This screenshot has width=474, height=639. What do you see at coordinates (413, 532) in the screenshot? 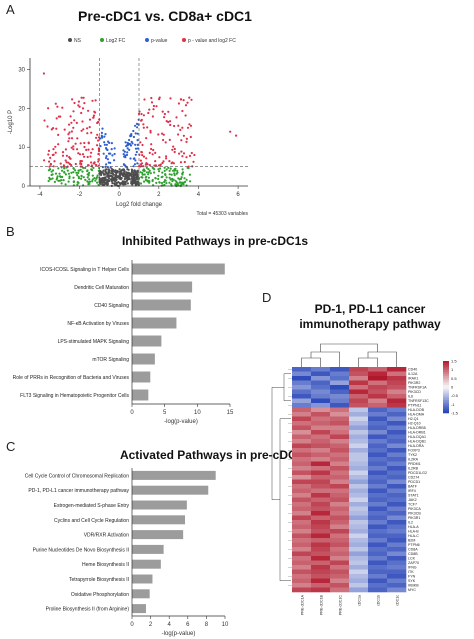
I see `heatmap-row-label: HLA-B` at bounding box center [413, 532].